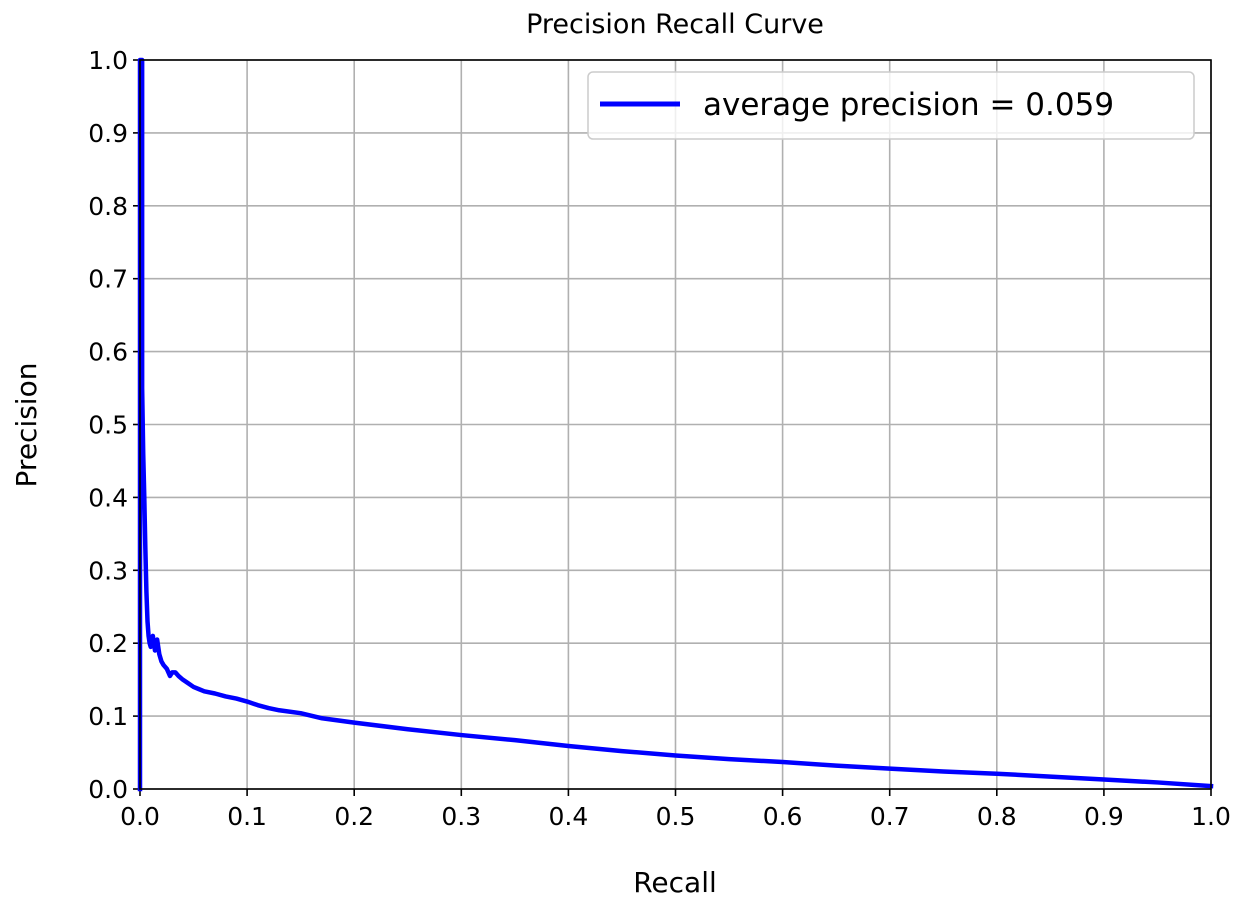 Image resolution: width=1248 pixels, height=897 pixels. Describe the element at coordinates (108, 643) in the screenshot. I see `y-tick-label: 0.2` at that location.